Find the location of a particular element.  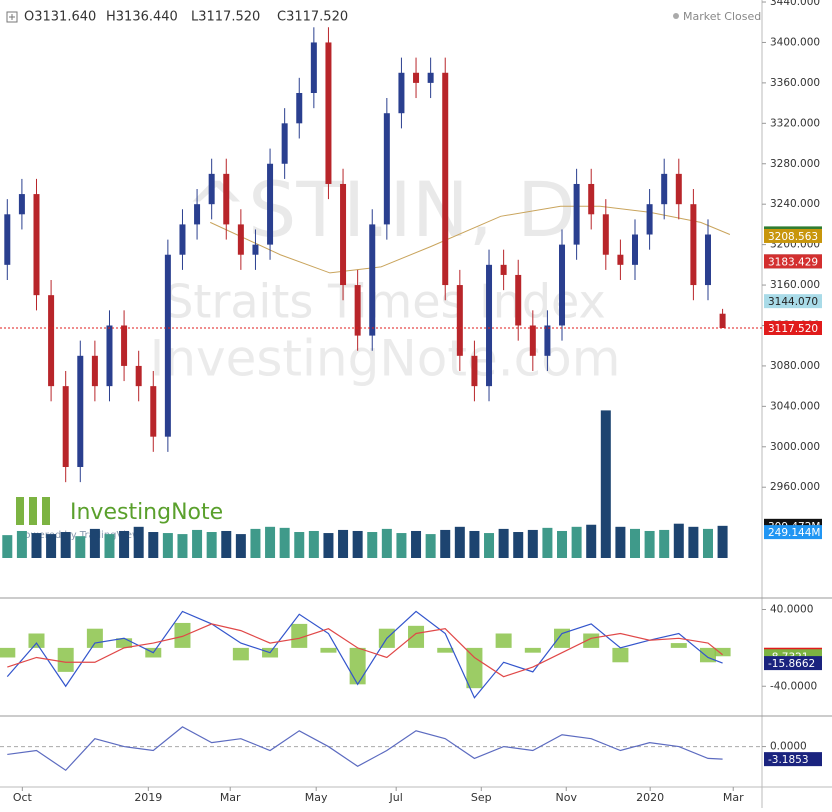

ohlc-value: H3136.440 is located at coordinates (142, 17).